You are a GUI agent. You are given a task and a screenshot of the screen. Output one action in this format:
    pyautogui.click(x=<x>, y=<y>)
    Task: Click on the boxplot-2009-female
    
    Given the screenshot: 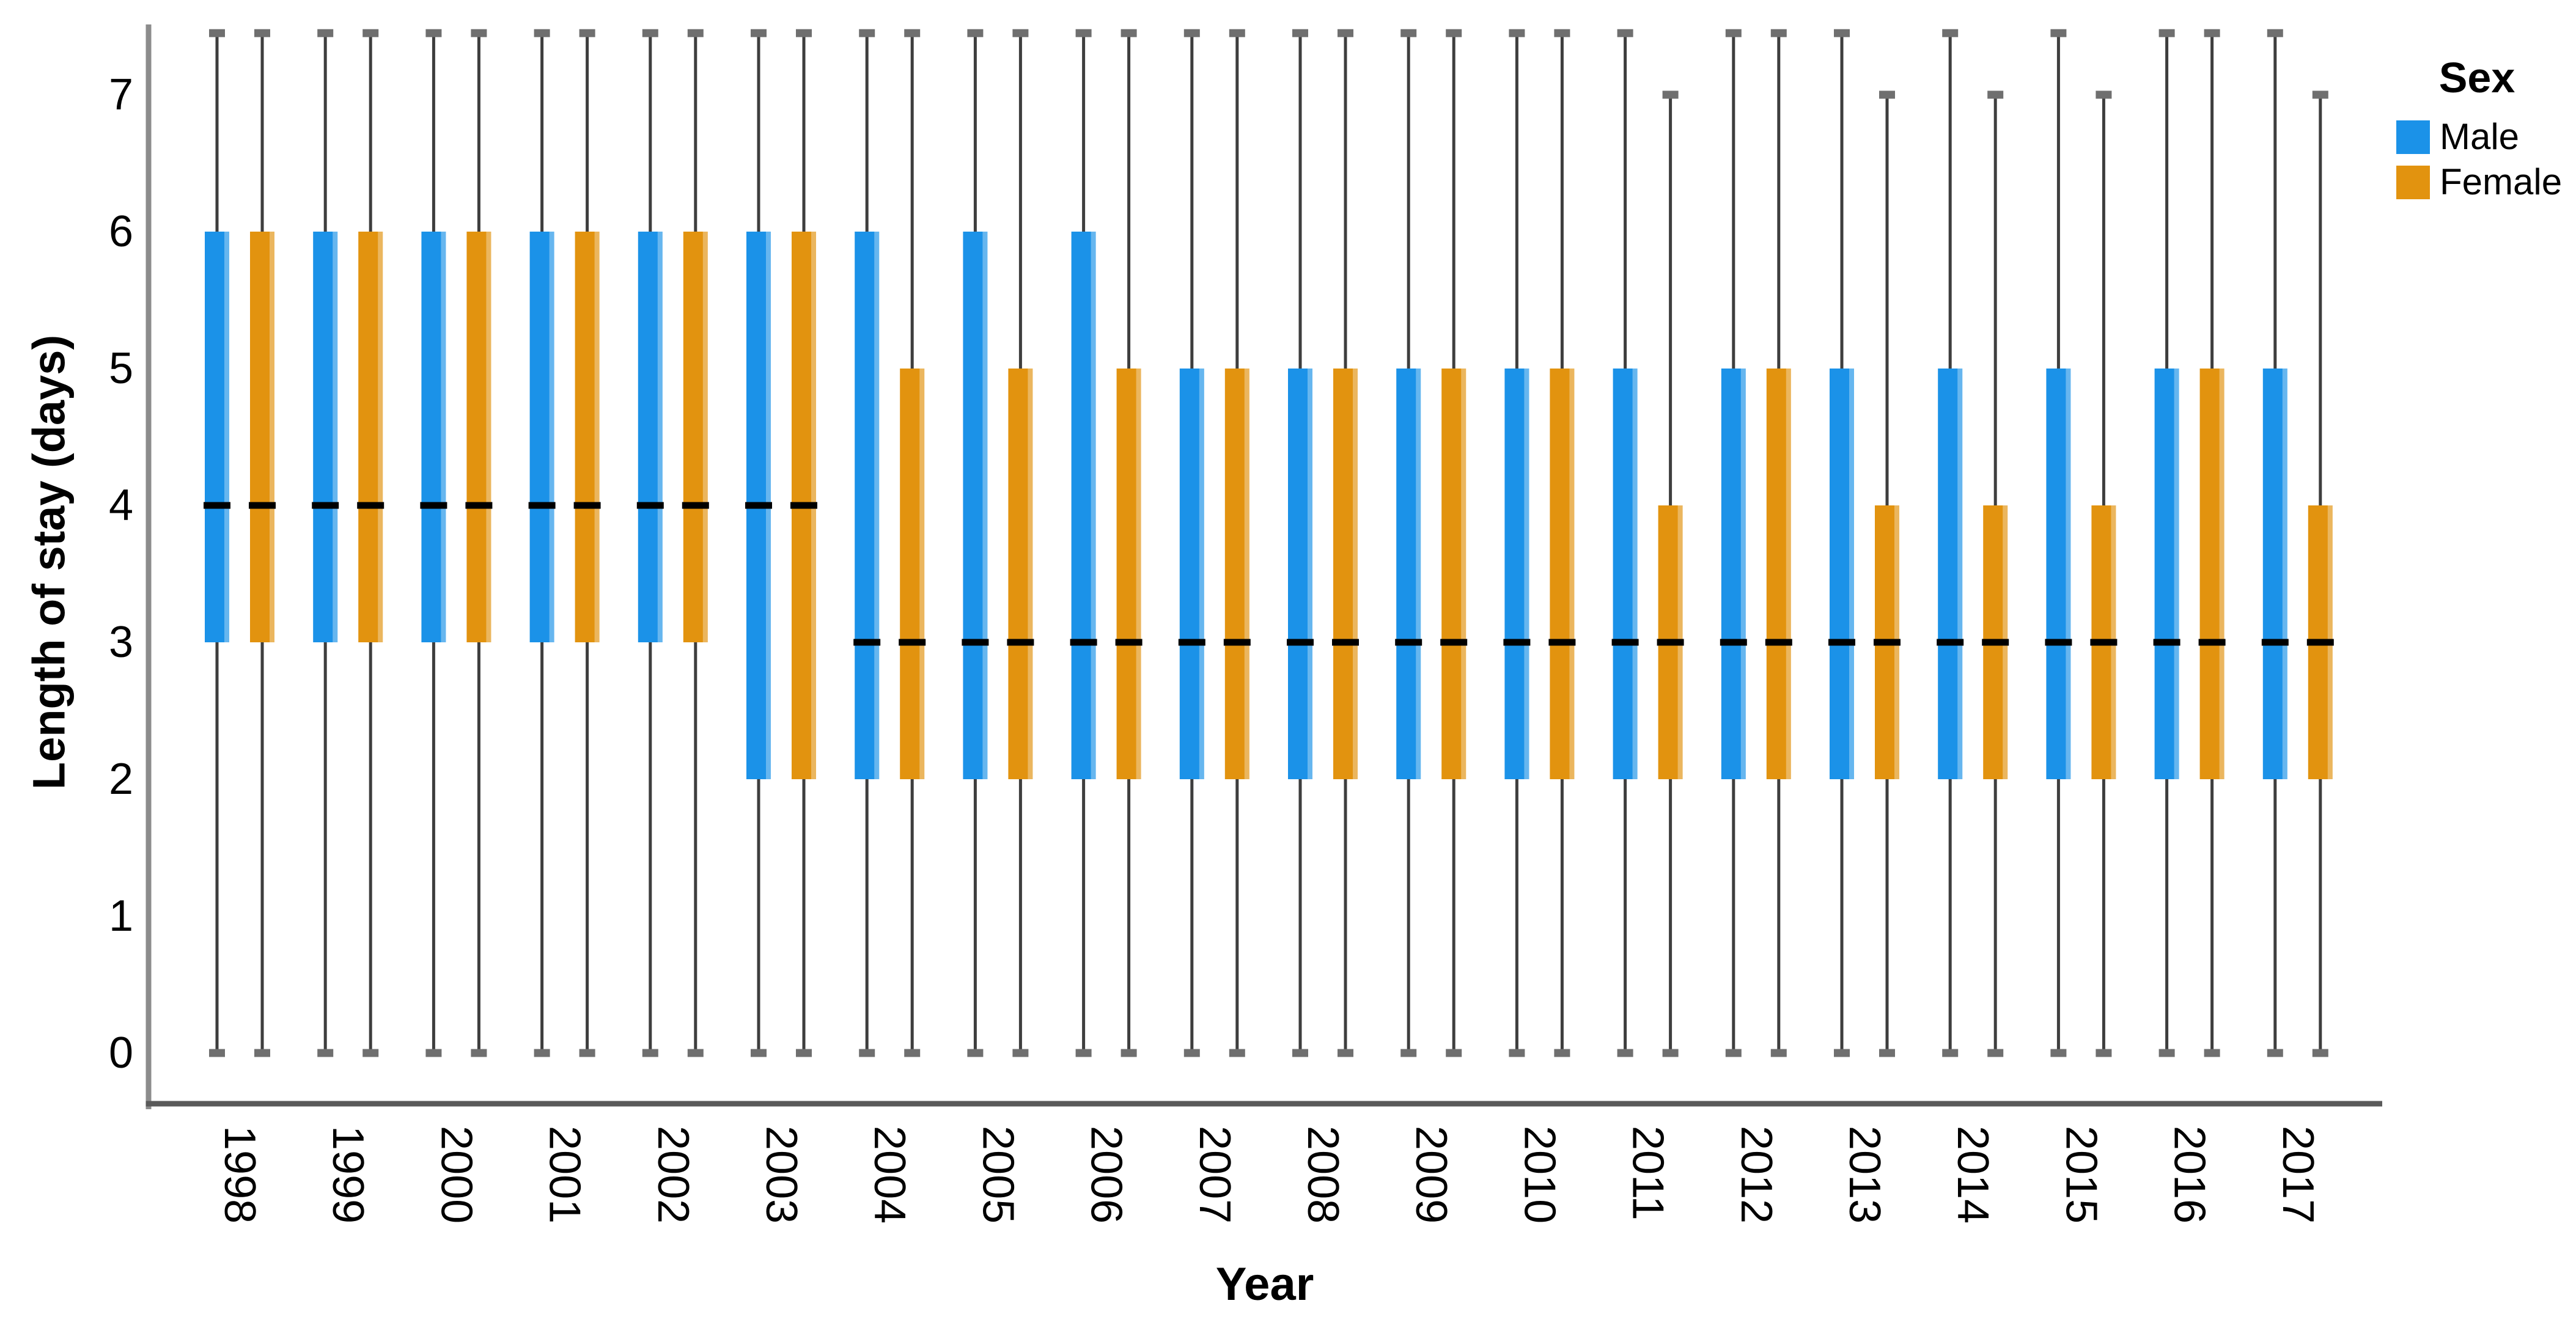 What is the action you would take?
    pyautogui.click(x=1454, y=543)
    